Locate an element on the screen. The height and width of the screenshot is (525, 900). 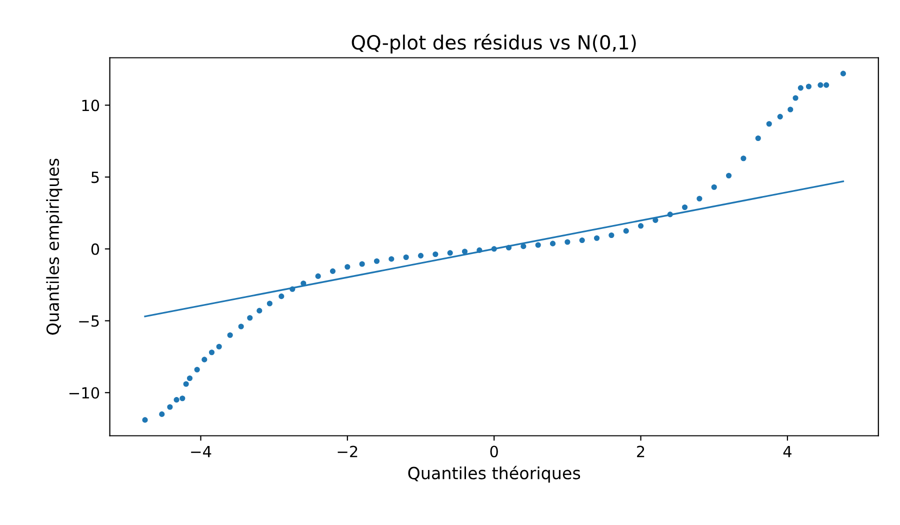
x-axis-title: Quantiles théoriques is located at coordinates (494, 474).